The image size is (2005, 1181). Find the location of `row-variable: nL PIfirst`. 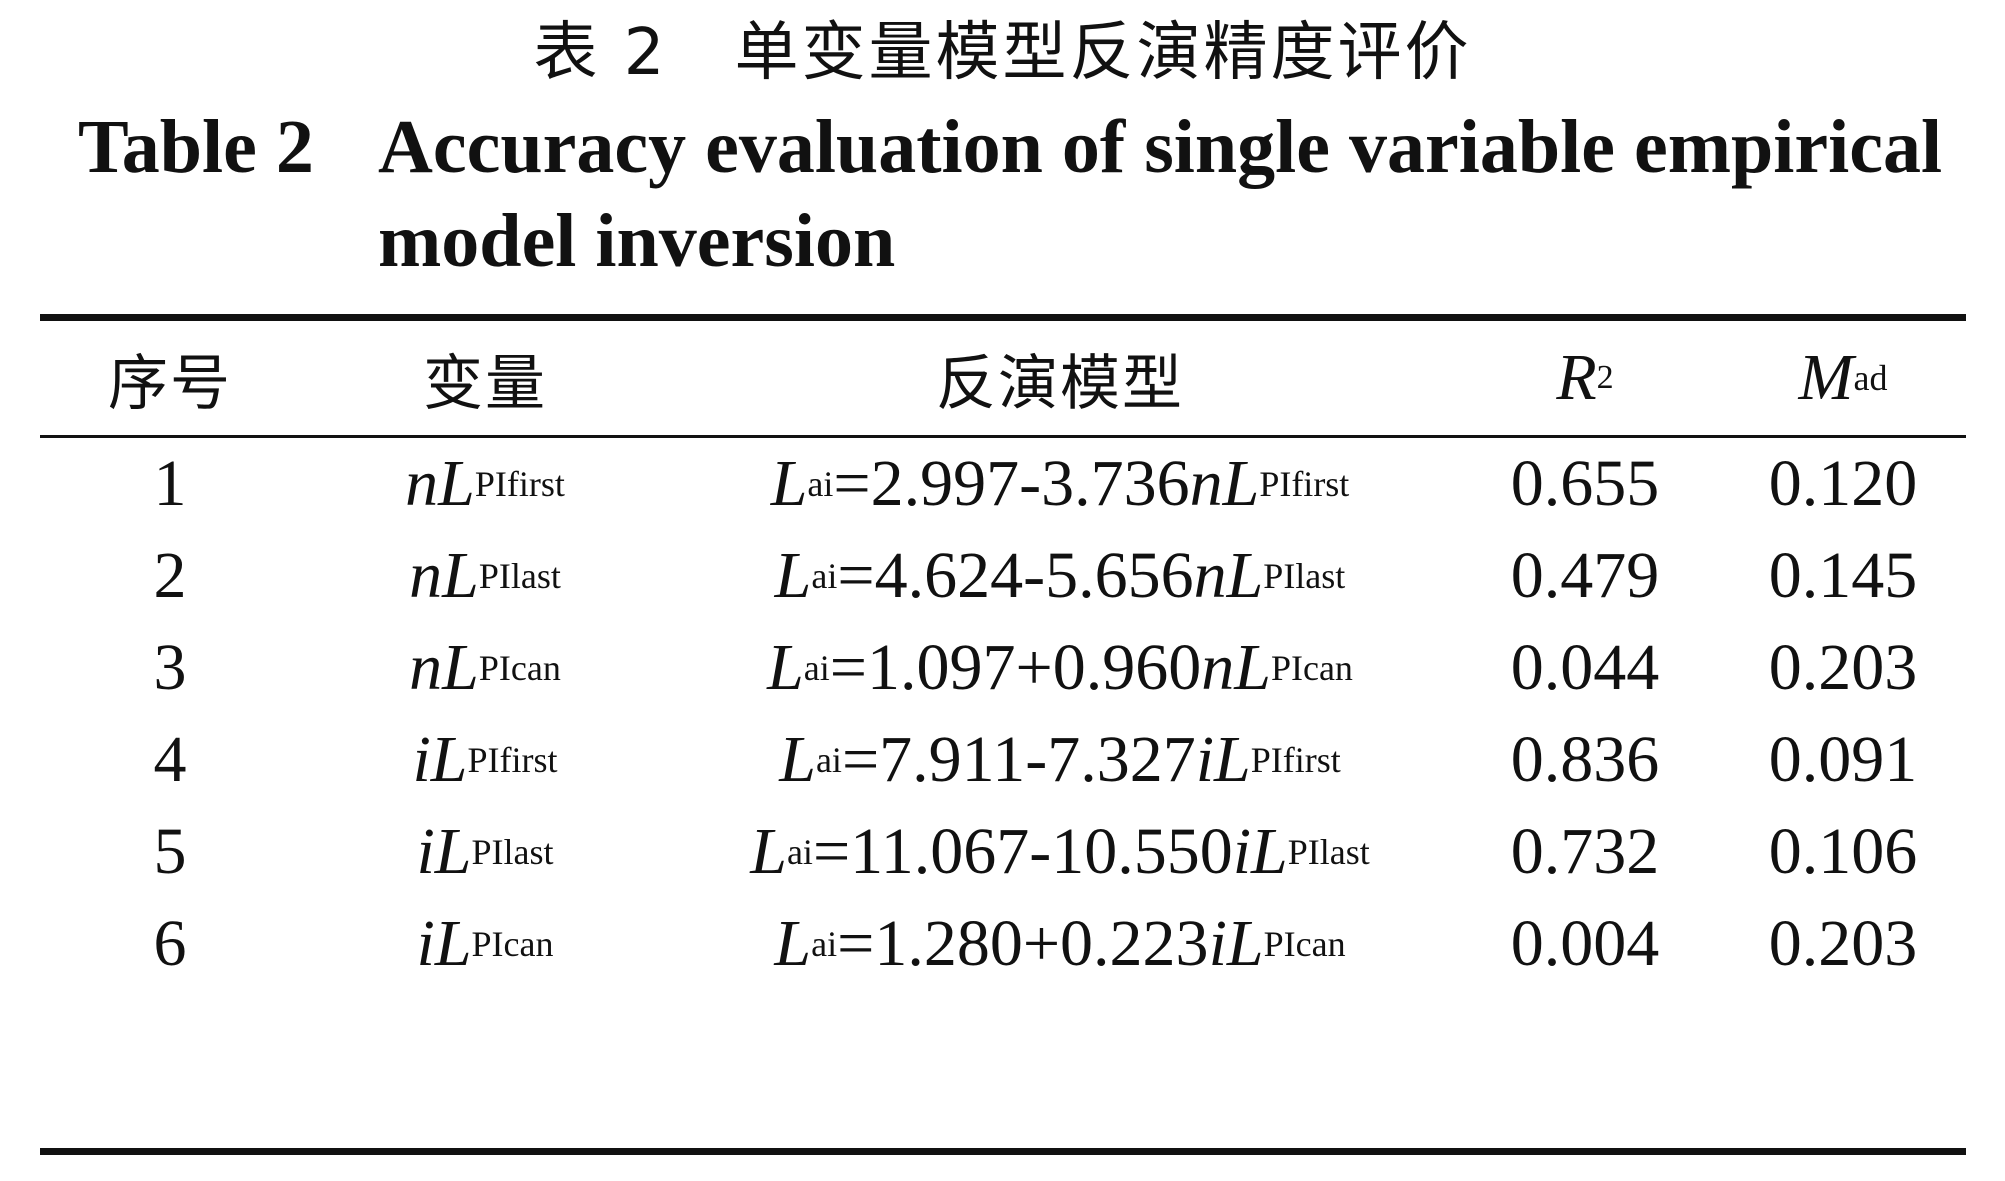

row-variable: nL PIfirst is located at coordinates (485, 484).